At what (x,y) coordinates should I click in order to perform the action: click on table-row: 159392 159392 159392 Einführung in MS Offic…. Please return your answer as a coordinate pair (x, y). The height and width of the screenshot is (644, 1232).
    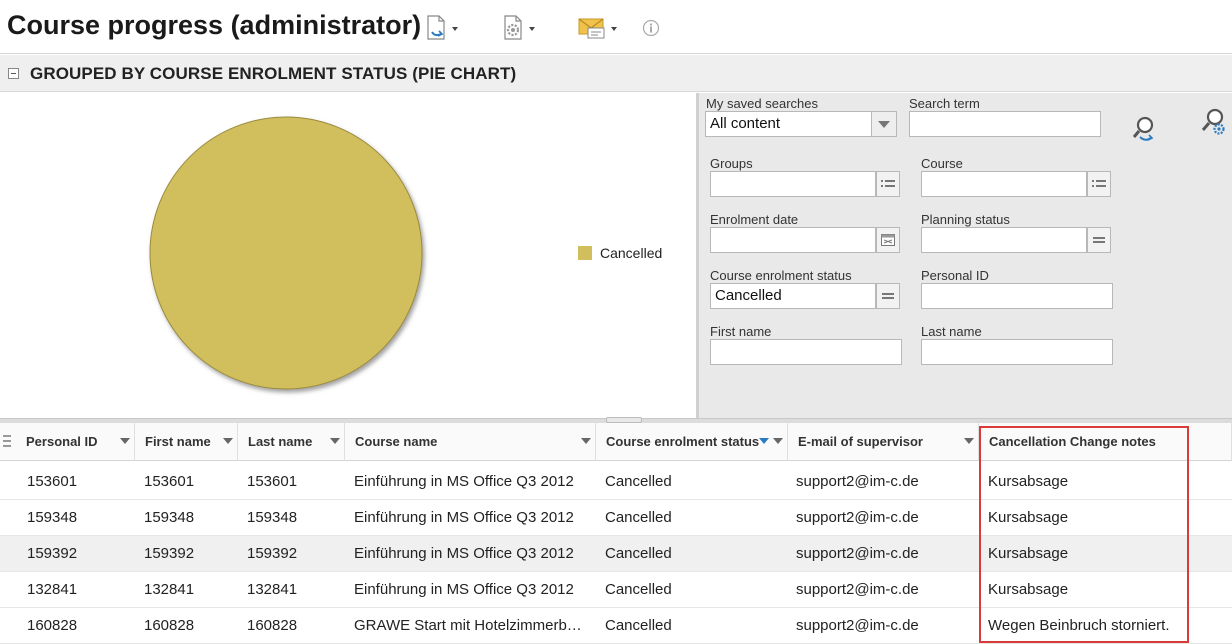
    Looking at the image, I should click on (616, 554).